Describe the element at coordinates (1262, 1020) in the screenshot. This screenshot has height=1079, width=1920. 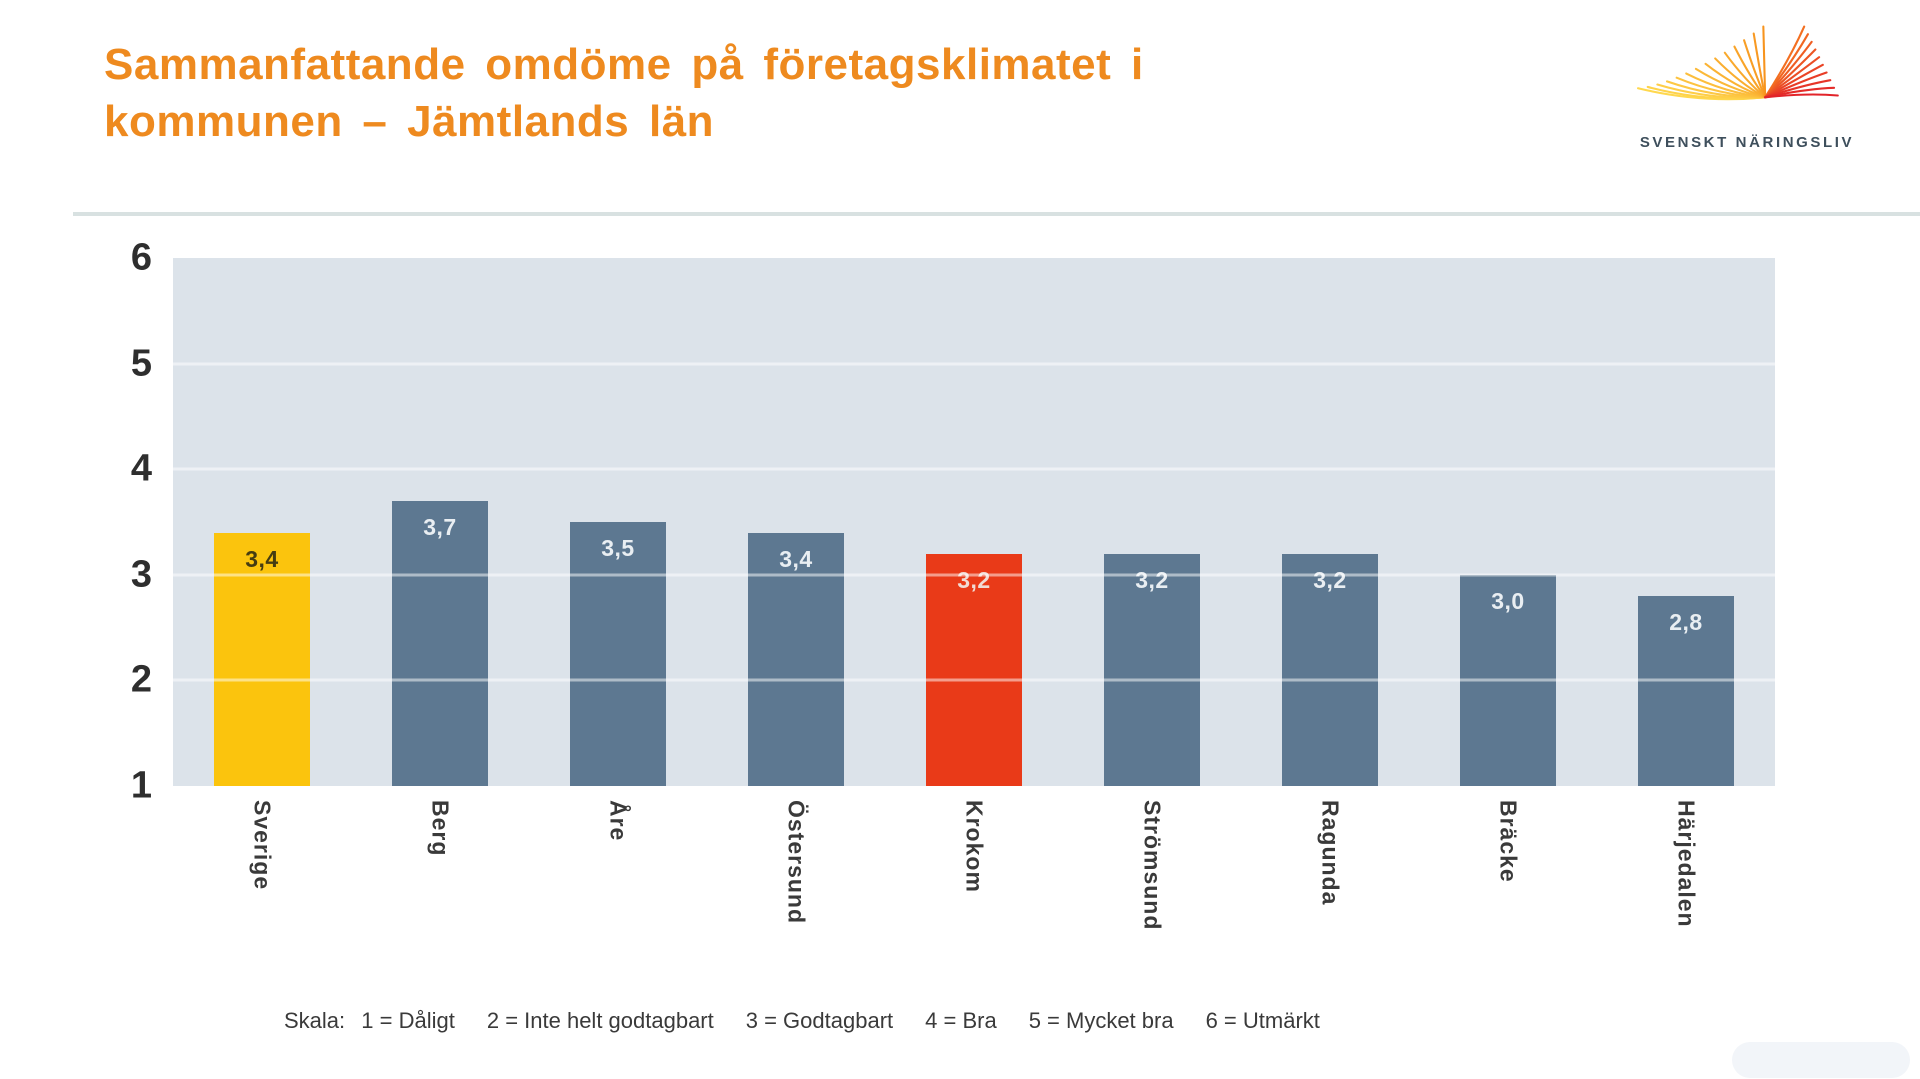
I see `scale-item: 6 = Utmärkt` at that location.